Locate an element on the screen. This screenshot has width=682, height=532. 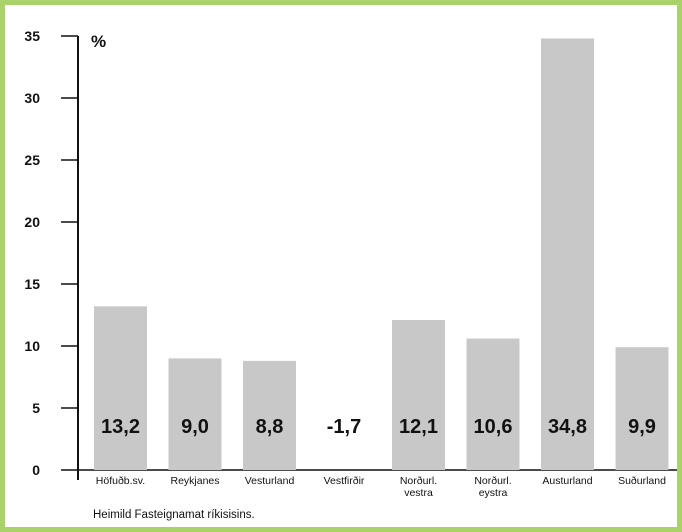
x-tick-label-line: eystra is located at coordinates (493, 493).